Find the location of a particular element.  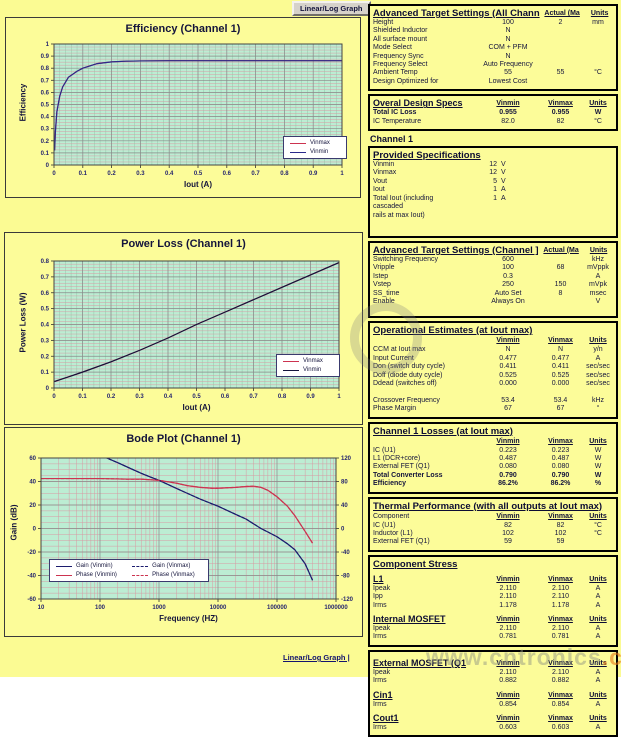

sub-table-title: L1 is located at coordinates (378, 578).